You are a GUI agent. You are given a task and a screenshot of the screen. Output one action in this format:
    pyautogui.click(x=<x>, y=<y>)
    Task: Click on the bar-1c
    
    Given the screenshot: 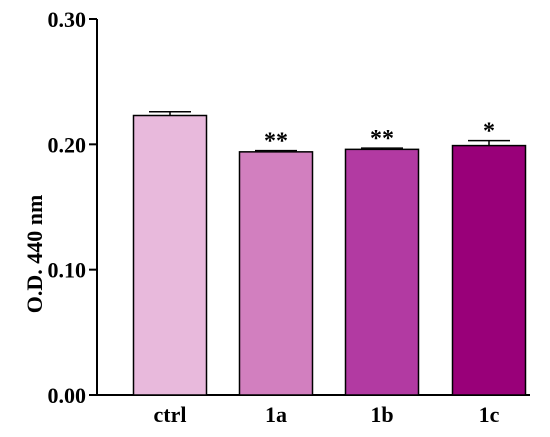 What is the action you would take?
    pyautogui.click(x=489, y=270)
    